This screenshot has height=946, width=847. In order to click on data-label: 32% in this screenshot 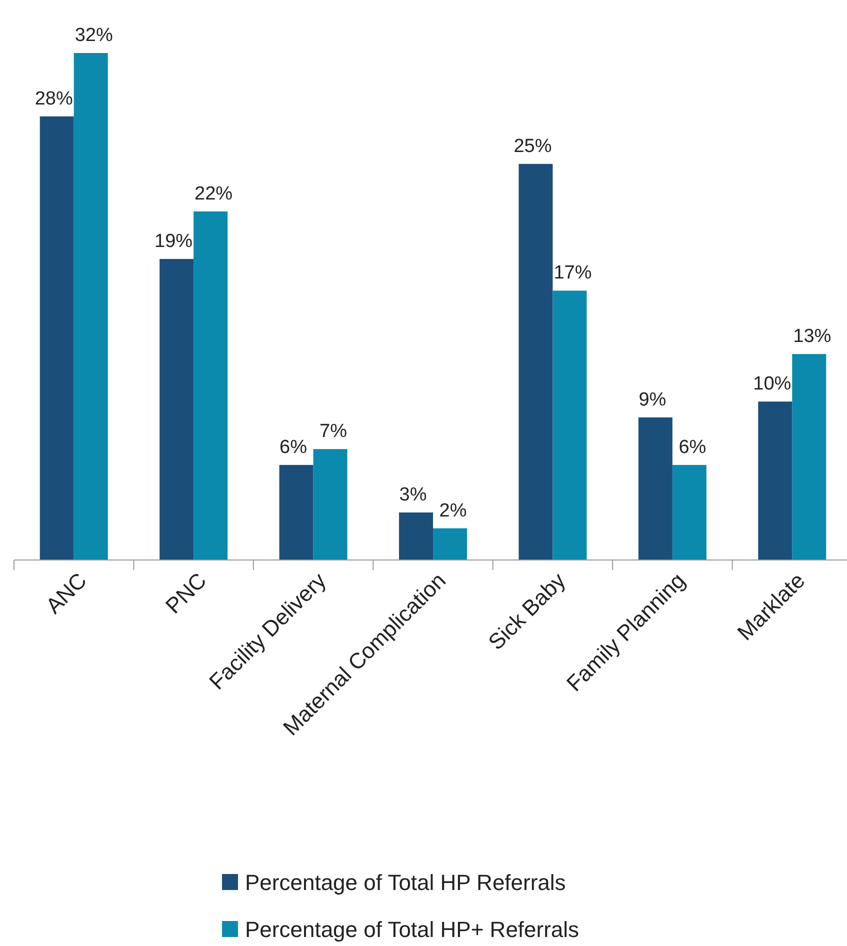, I will do `click(93, 35)`.